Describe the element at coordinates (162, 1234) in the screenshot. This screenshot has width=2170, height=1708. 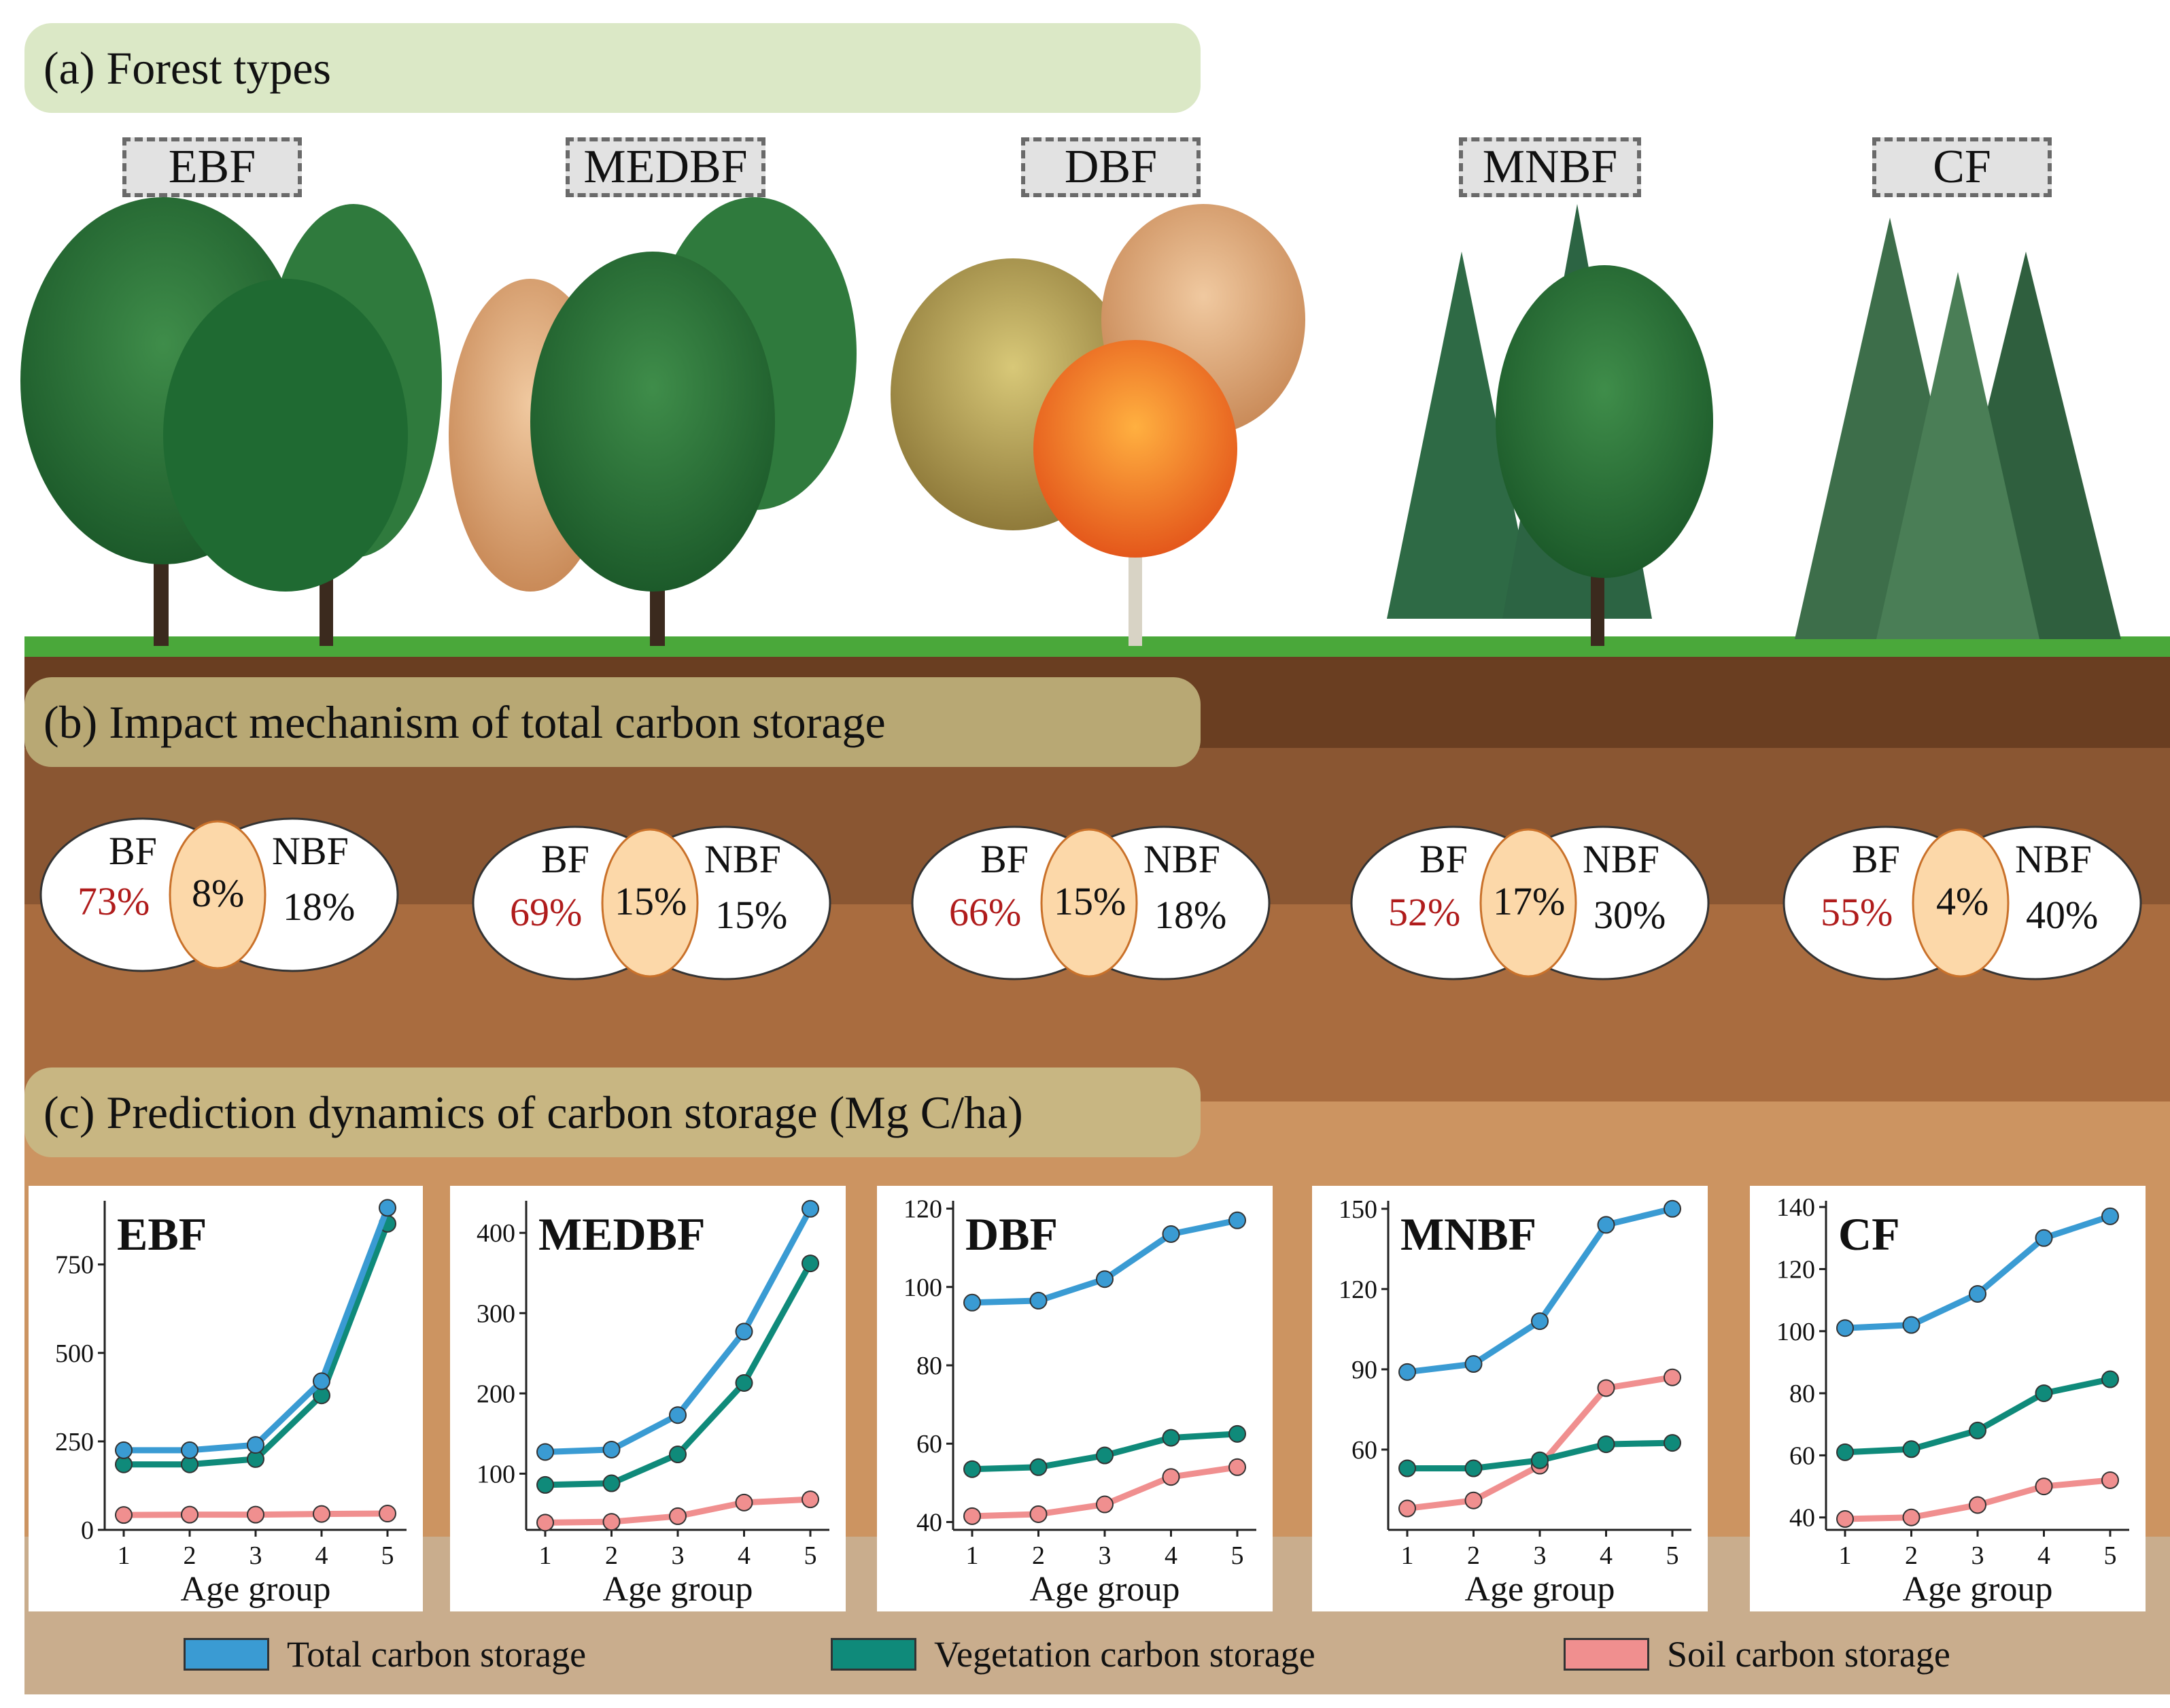
I see `chart-title: EBF` at that location.